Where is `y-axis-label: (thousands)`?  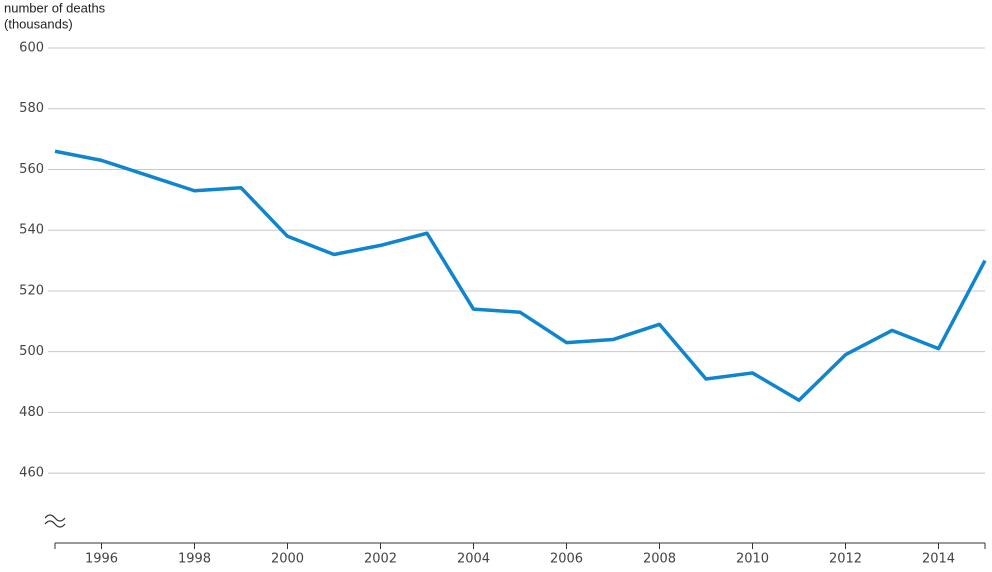
y-axis-label: (thousands) is located at coordinates (38, 23).